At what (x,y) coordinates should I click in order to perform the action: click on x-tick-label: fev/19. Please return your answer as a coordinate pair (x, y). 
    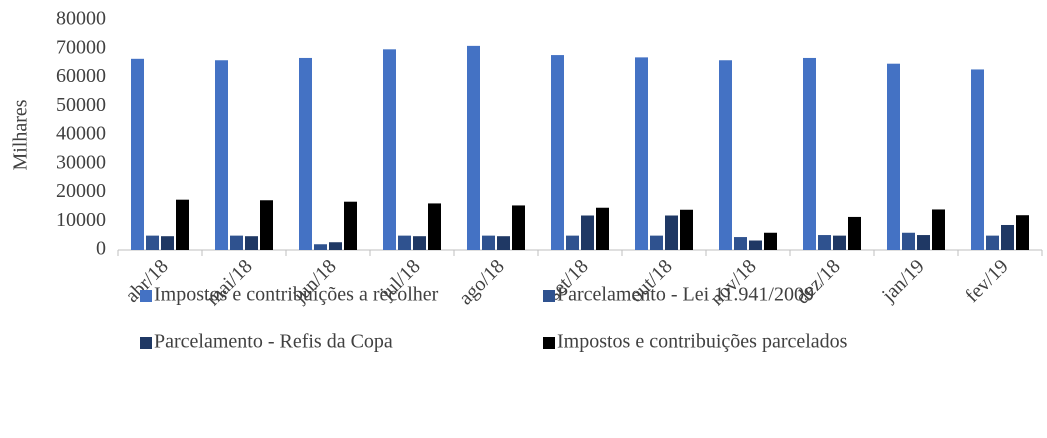
    Looking at the image, I should click on (987, 281).